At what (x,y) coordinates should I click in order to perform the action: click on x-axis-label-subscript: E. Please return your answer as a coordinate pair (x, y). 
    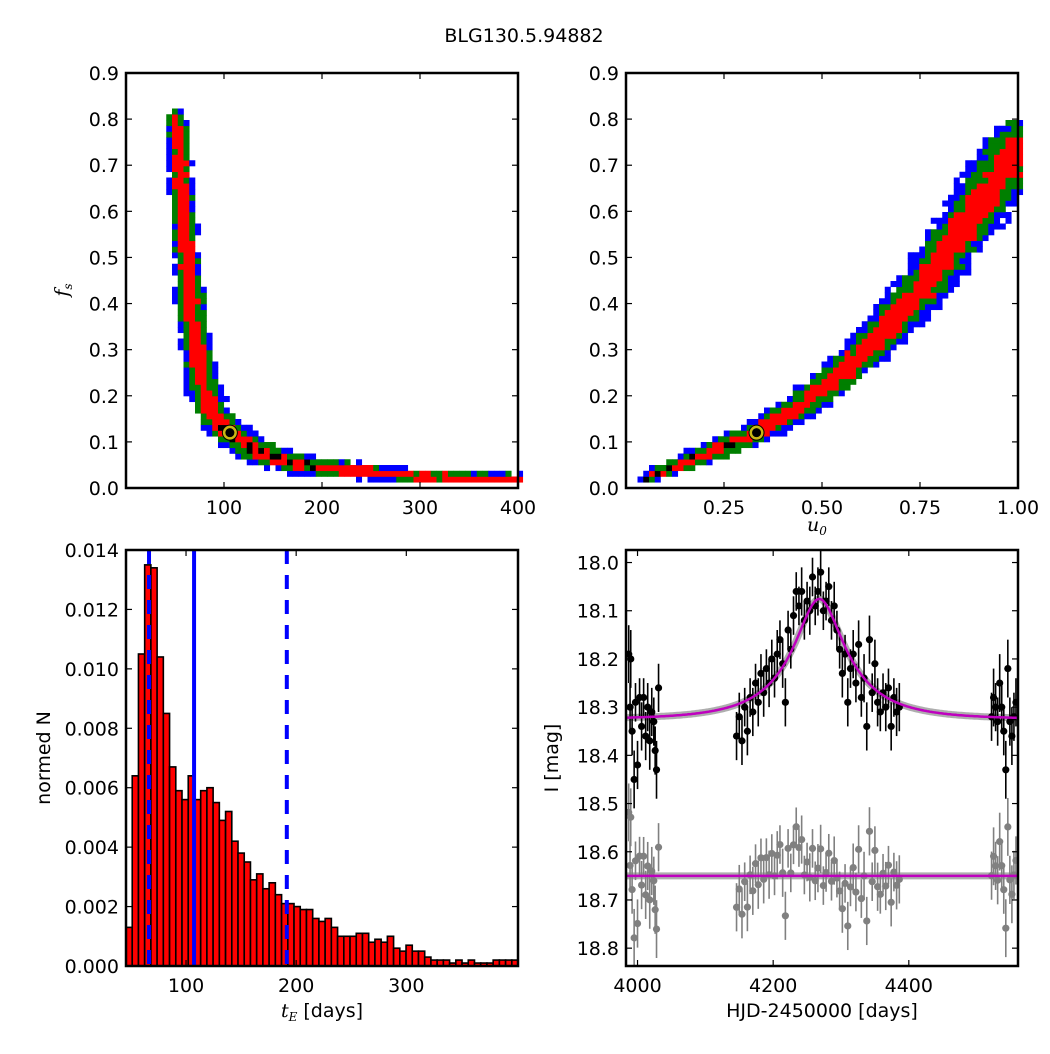
    Looking at the image, I should click on (293, 1017).